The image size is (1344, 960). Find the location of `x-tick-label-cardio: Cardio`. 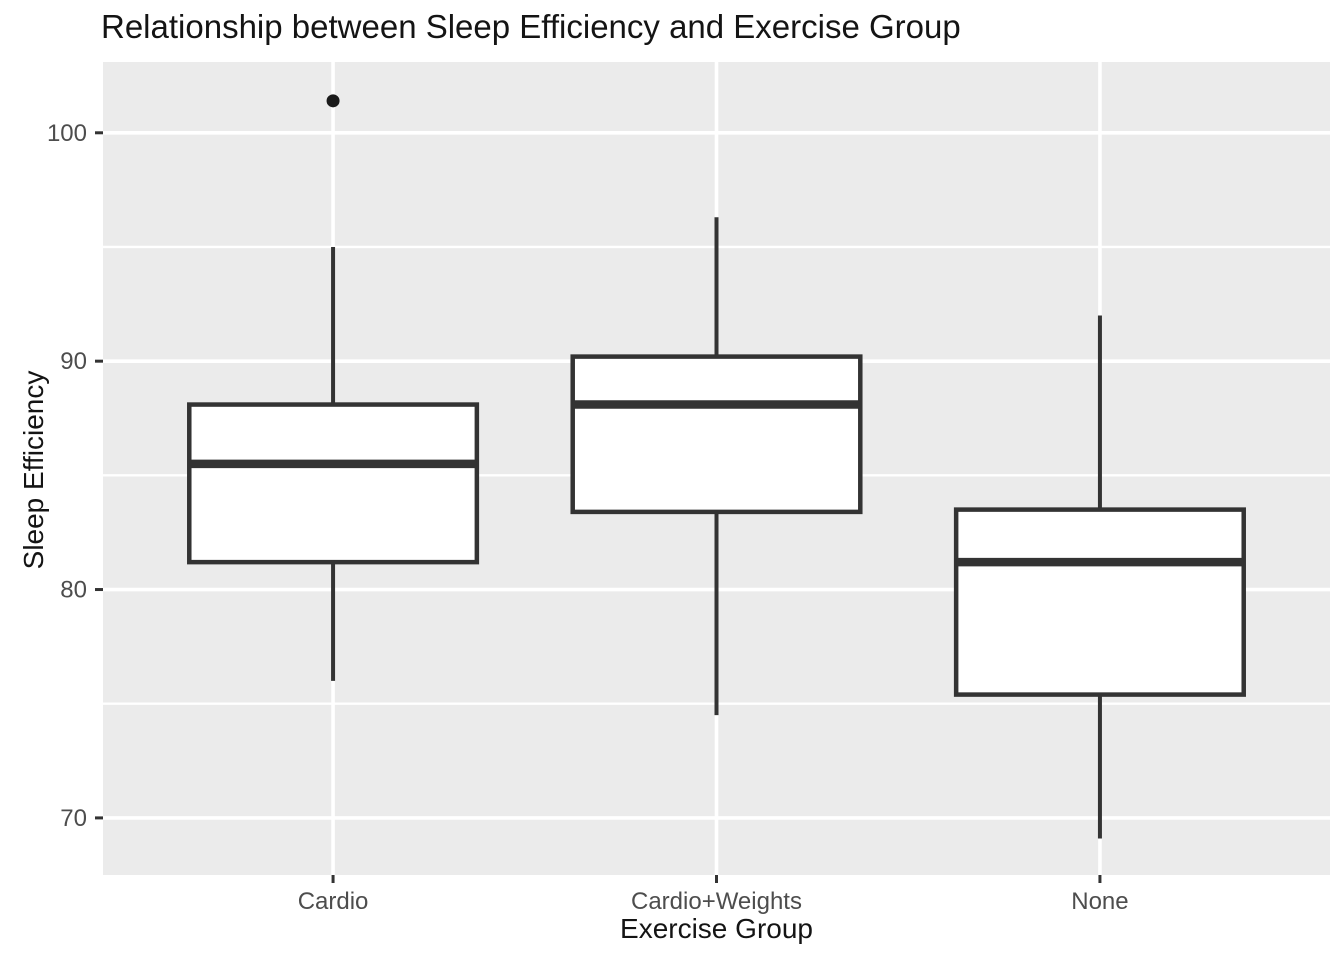

x-tick-label-cardio: Cardio is located at coordinates (333, 901).